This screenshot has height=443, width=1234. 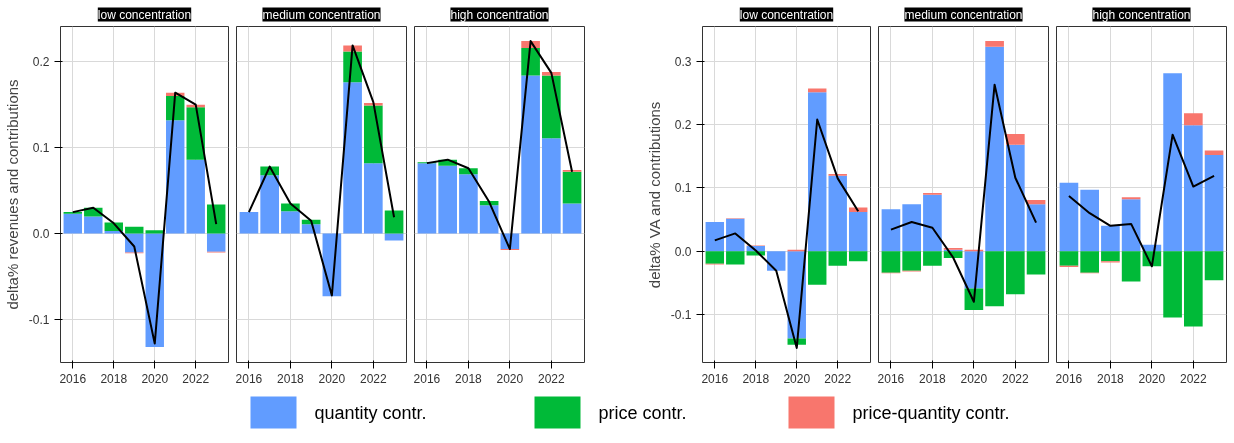 What do you see at coordinates (931, 412) in the screenshot?
I see `legend-label: price-quantity contr.` at bounding box center [931, 412].